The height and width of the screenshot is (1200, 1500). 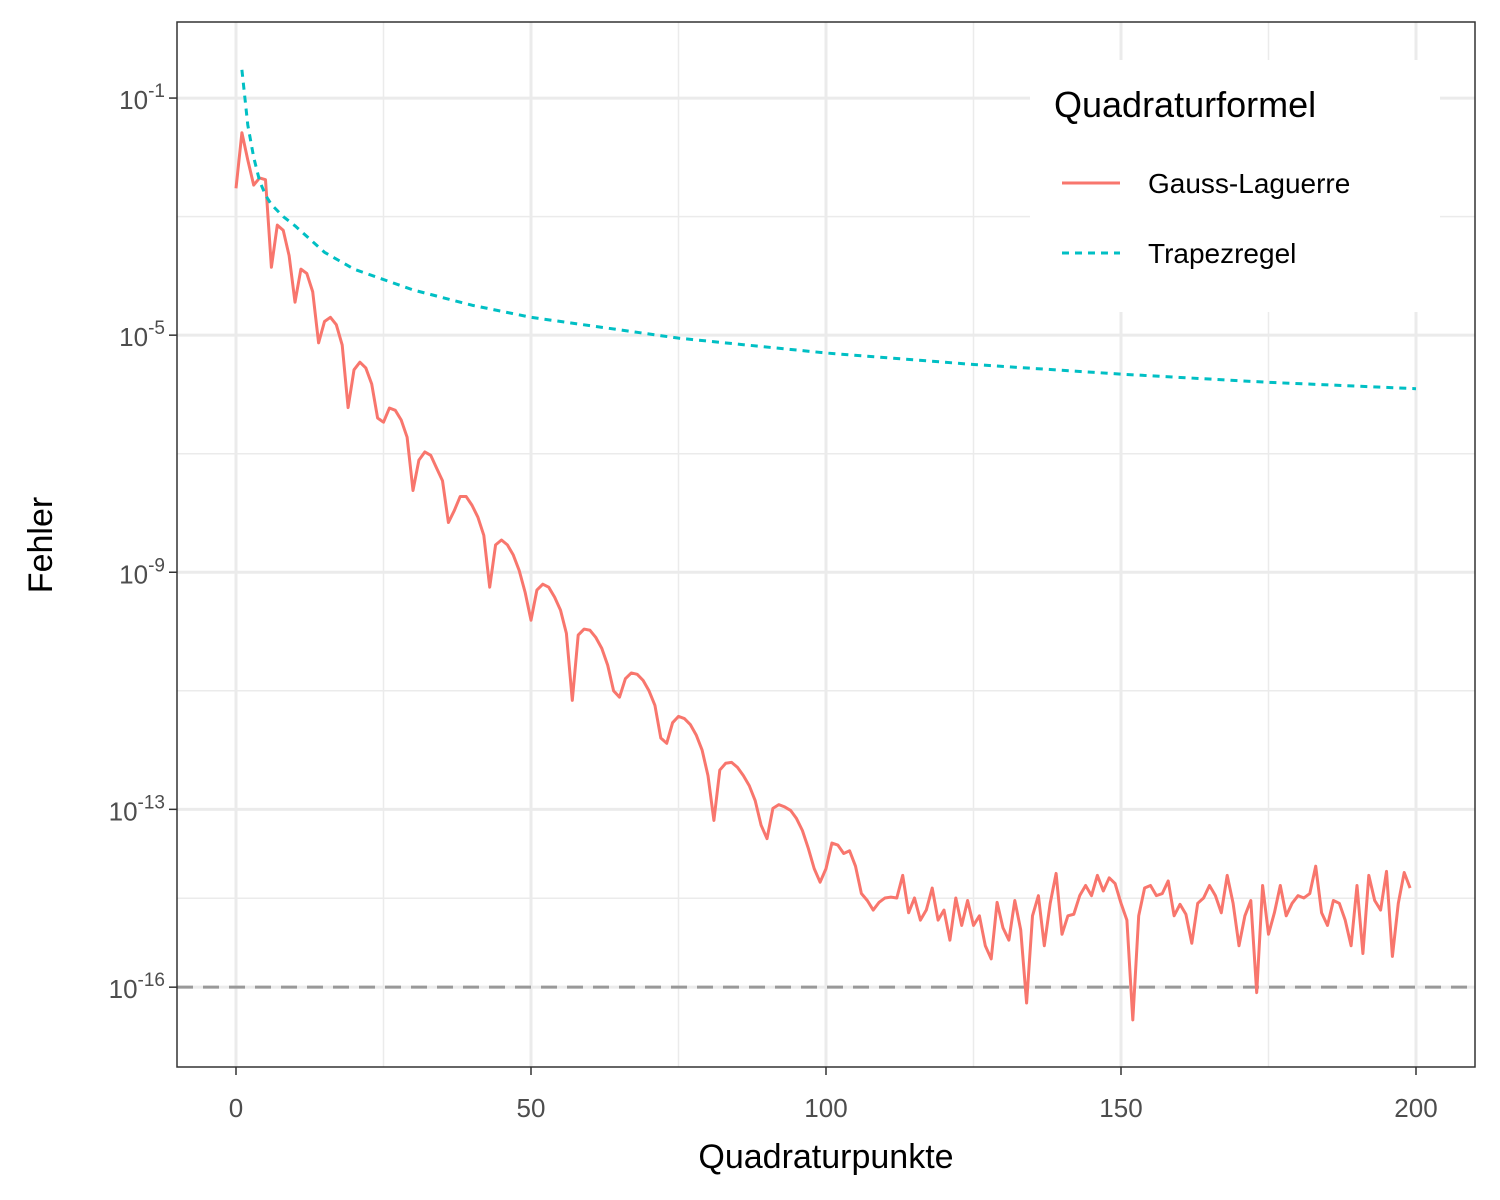 I want to click on legend-background, so click(x=1235, y=186).